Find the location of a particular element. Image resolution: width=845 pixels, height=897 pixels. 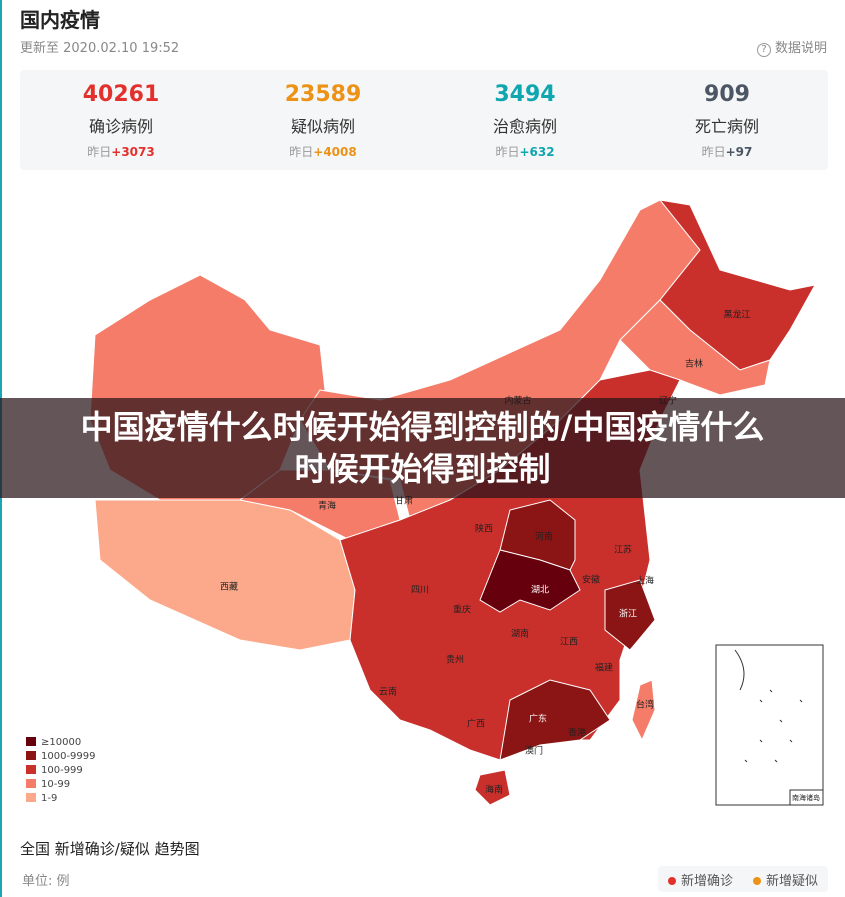

province-label: 香港 is located at coordinates (577, 733).